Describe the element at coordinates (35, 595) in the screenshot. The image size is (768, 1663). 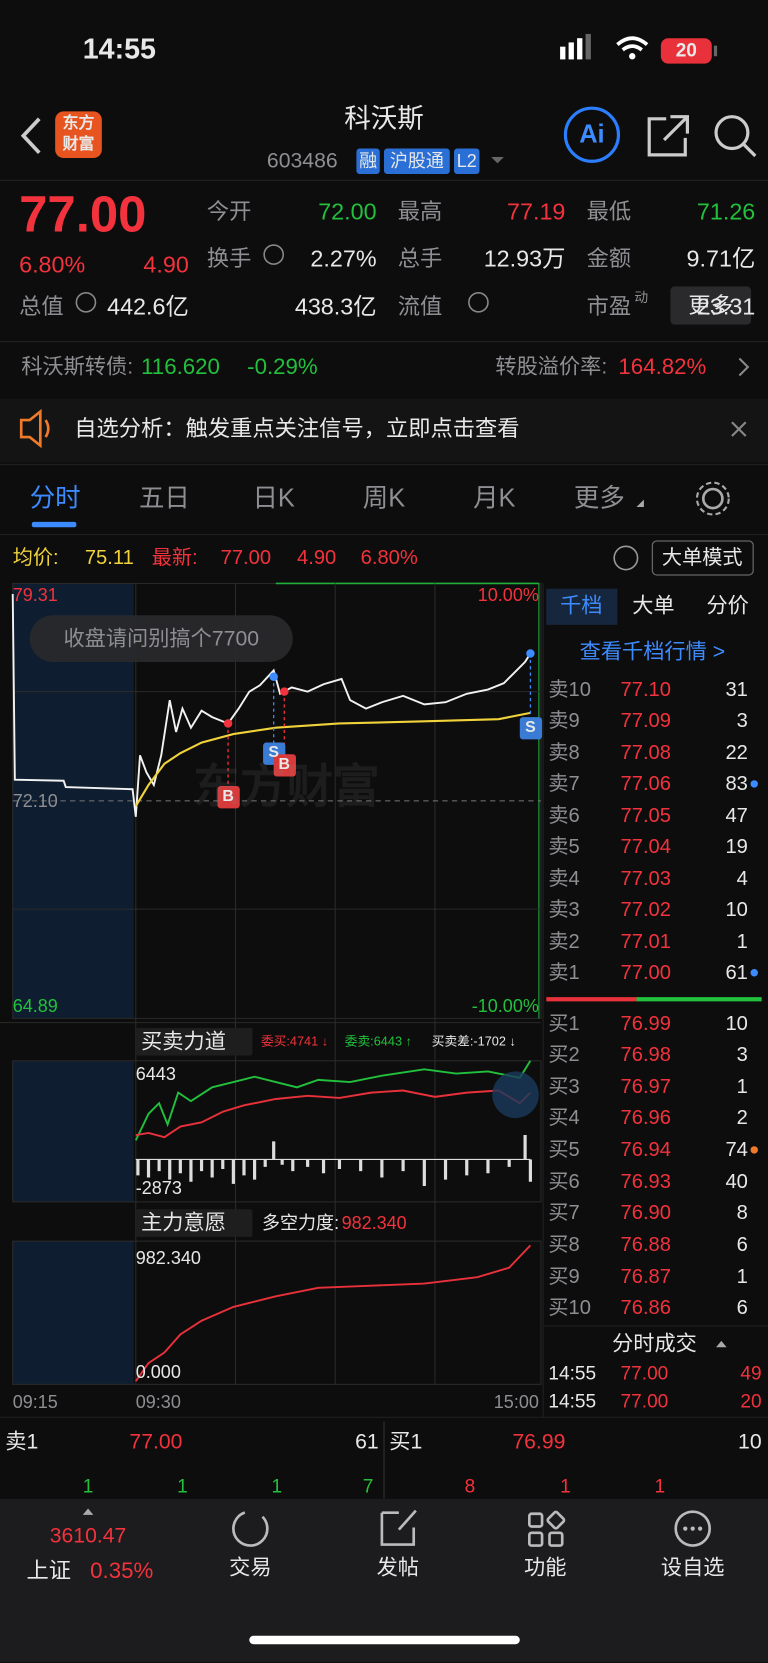
I see `axis-label: 79.31` at that location.